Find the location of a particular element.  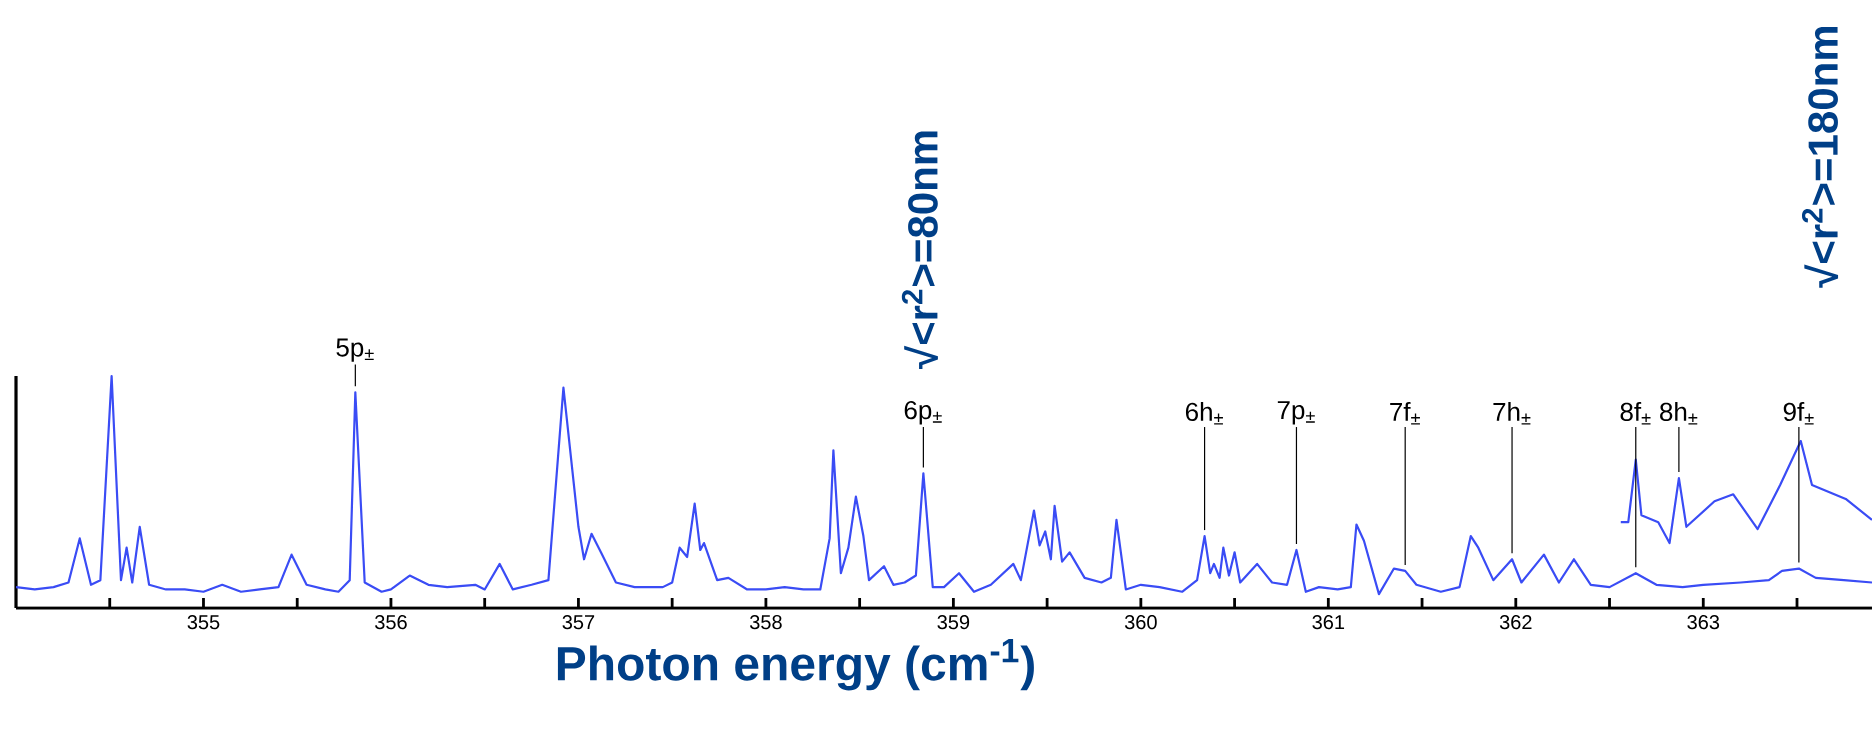

annotation: 5p$_{±}$ is located at coordinates (355, 350).